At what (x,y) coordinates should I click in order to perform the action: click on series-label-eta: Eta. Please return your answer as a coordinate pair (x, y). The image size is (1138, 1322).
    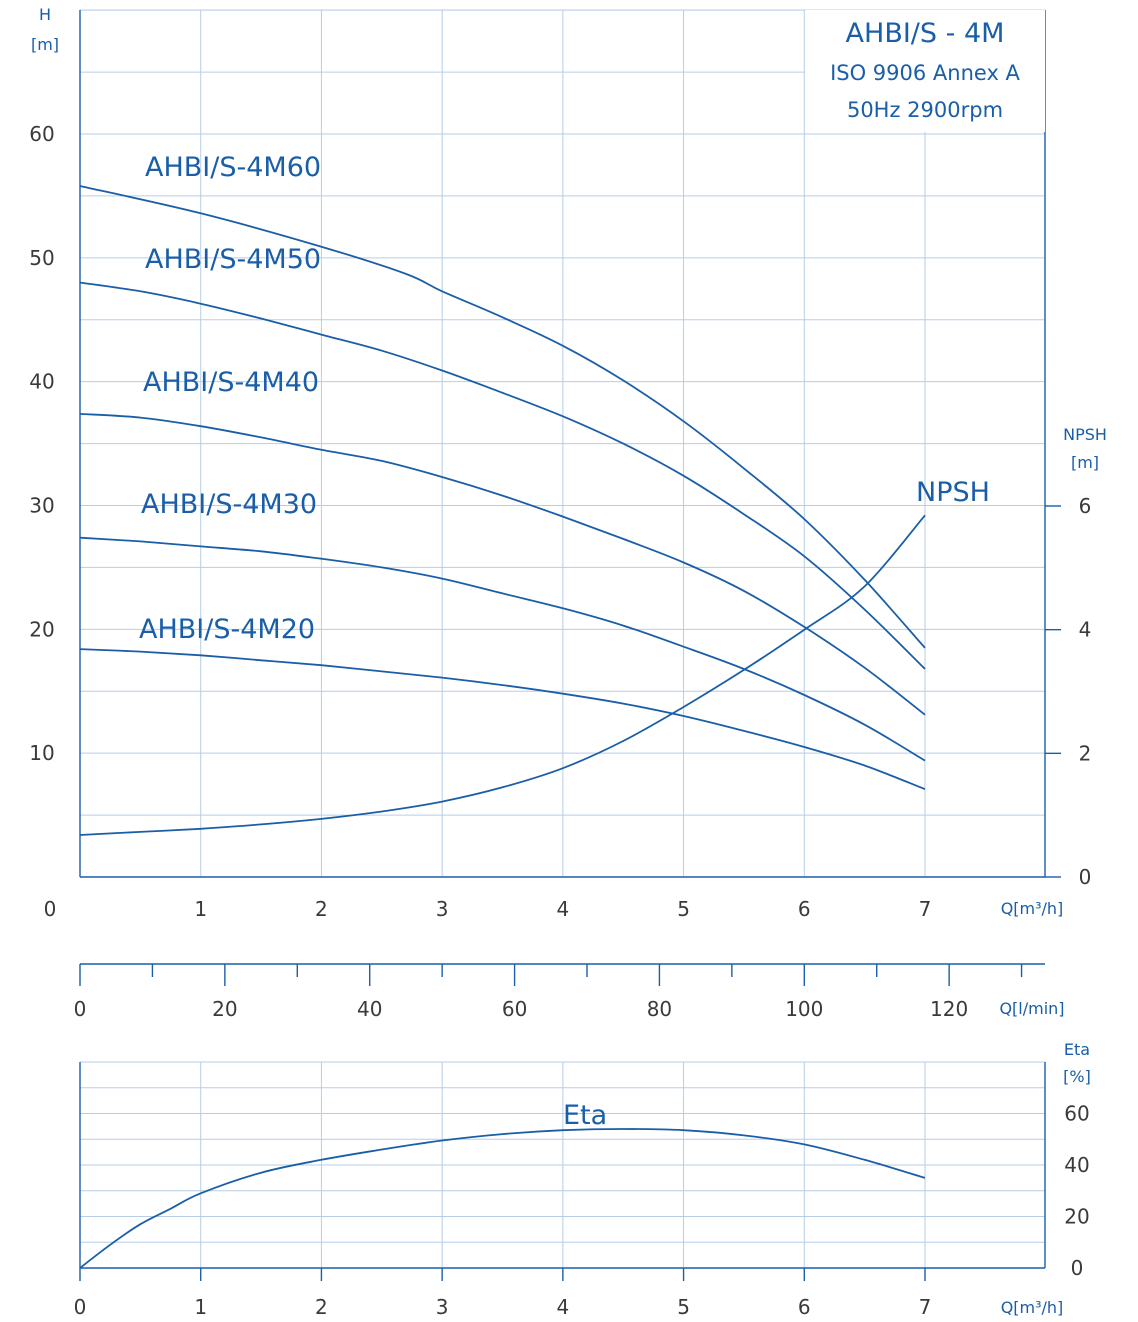
    Looking at the image, I should click on (585, 1115).